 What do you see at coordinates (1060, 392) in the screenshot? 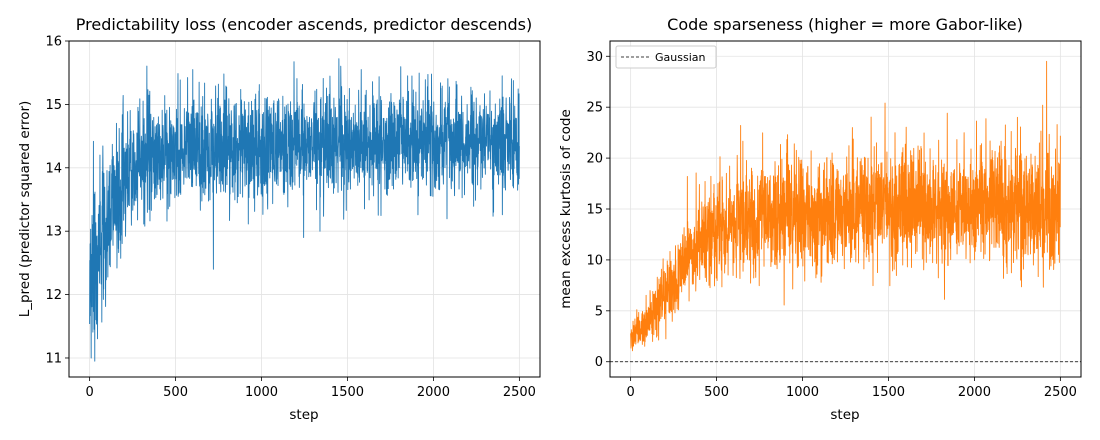
I see `kurtosis-x-tick-label: 2500` at bounding box center [1060, 392].